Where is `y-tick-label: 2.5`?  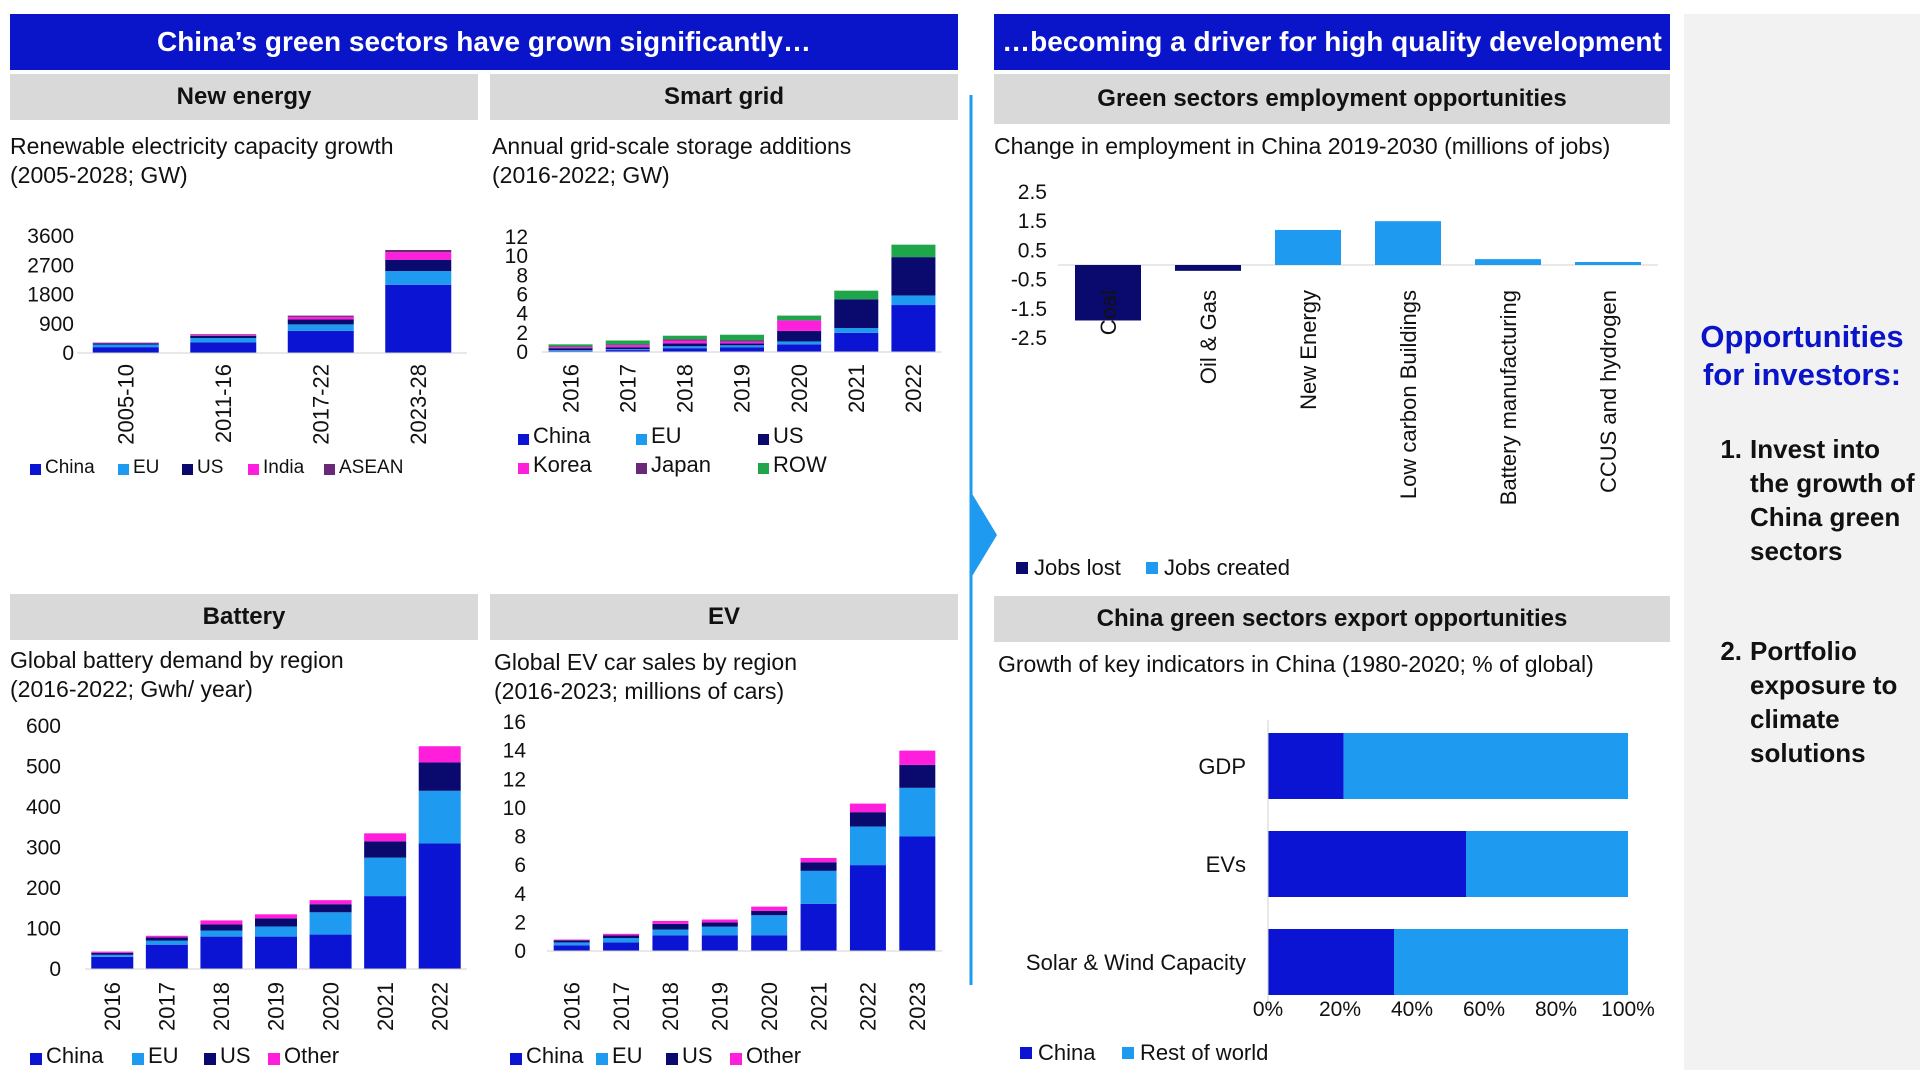 y-tick-label: 2.5 is located at coordinates (1032, 192).